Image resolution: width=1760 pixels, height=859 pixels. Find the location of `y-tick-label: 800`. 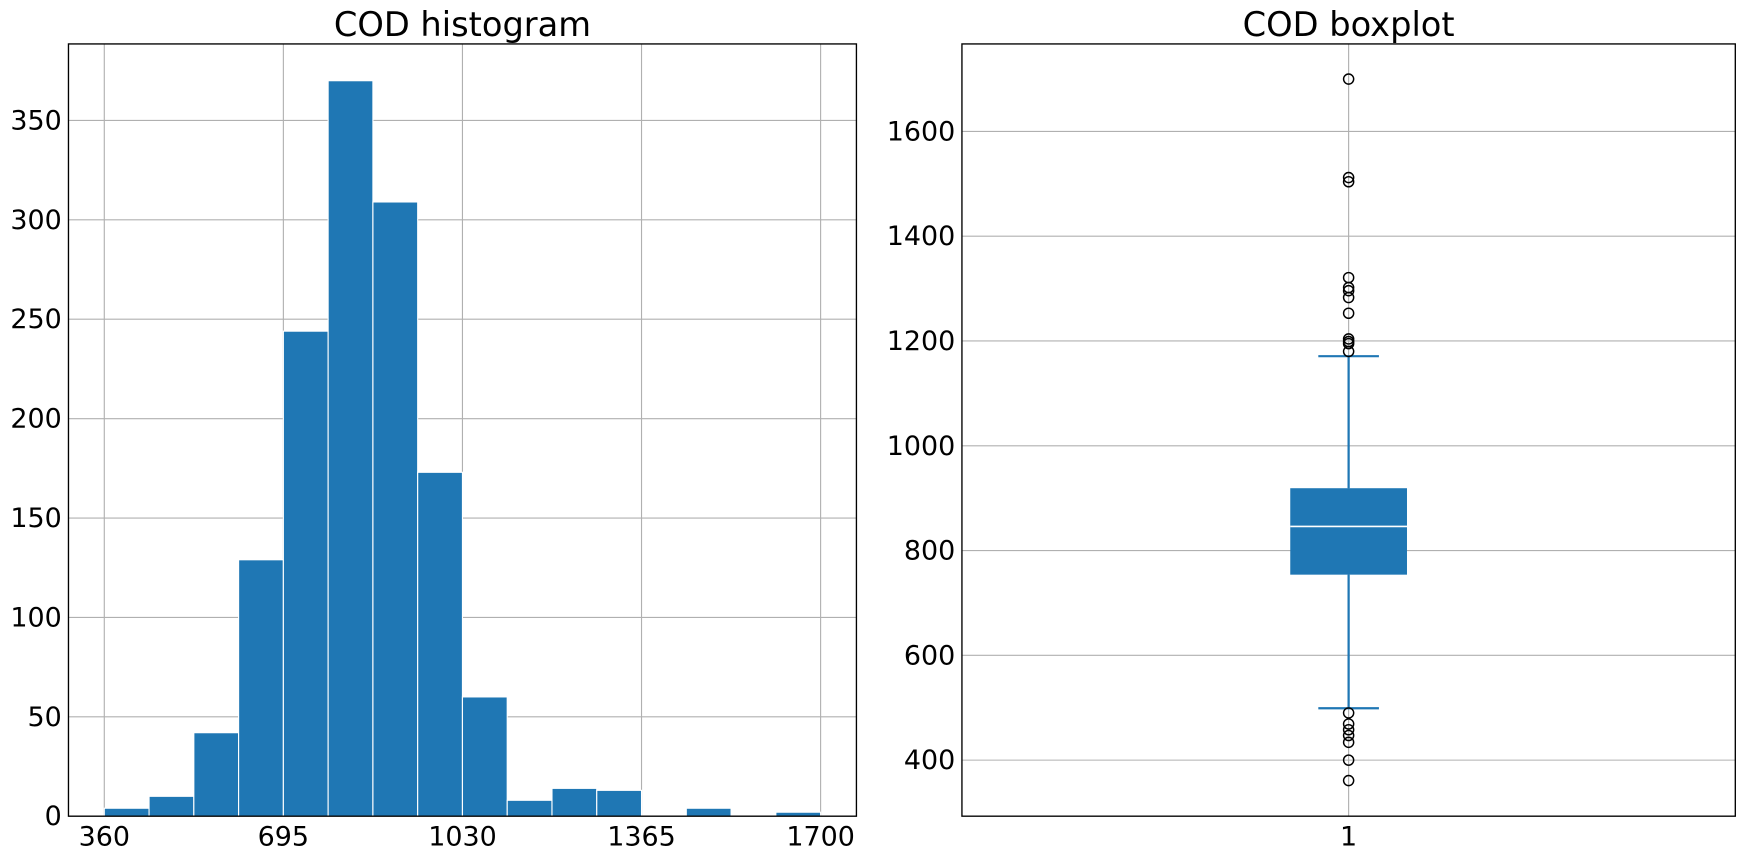

y-tick-label: 800 is located at coordinates (929, 551).